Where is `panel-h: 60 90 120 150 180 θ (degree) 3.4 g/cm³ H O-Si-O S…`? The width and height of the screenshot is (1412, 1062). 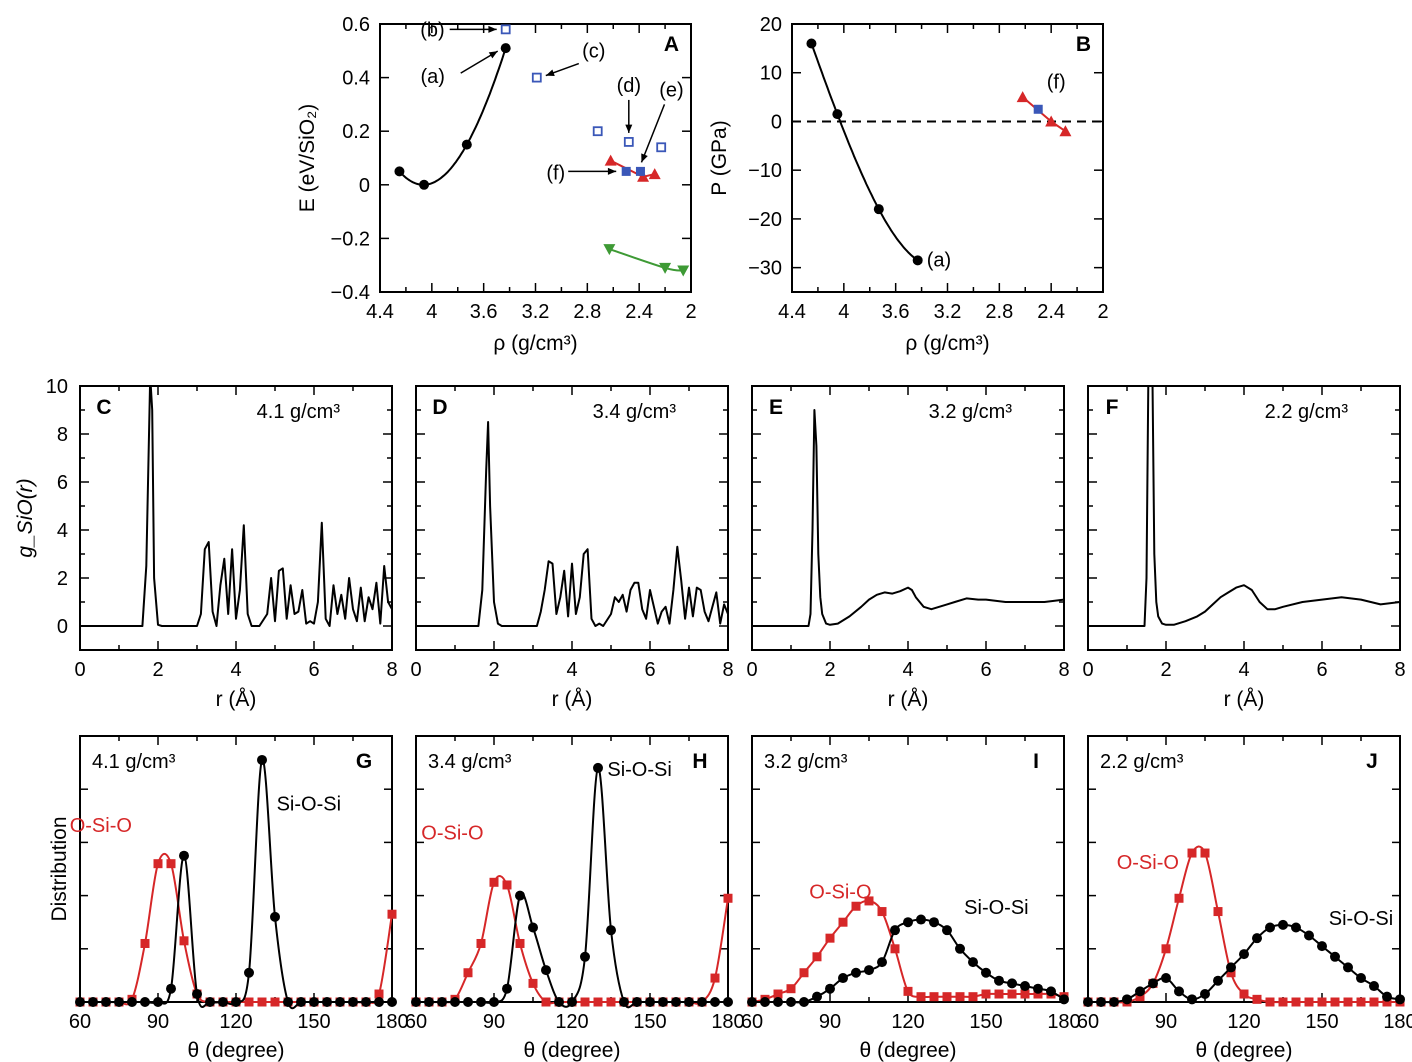 panel-h: 60 90 120 150 180 θ (degree) 3.4 g/cm³ H O-Si-O S… is located at coordinates (575, 898).